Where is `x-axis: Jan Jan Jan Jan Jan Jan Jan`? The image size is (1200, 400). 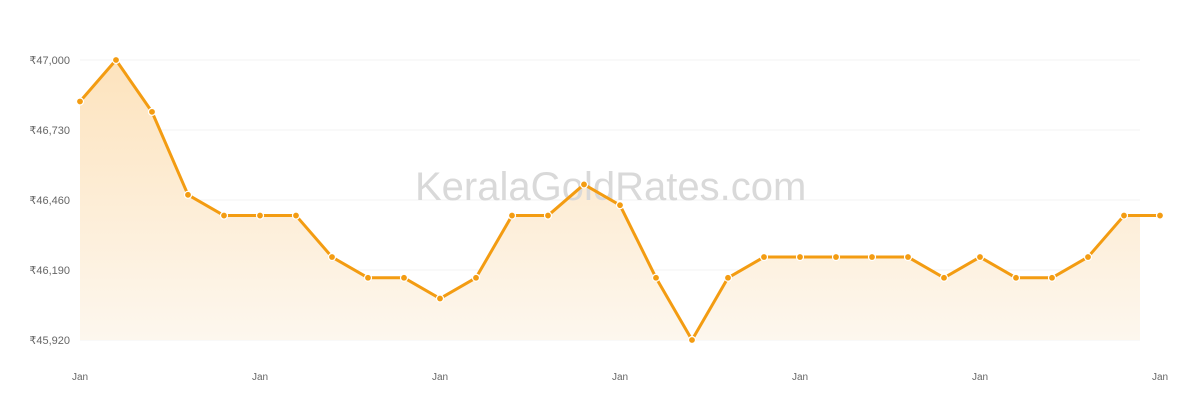 x-axis: Jan Jan Jan Jan Jan Jan Jan is located at coordinates (620, 377).